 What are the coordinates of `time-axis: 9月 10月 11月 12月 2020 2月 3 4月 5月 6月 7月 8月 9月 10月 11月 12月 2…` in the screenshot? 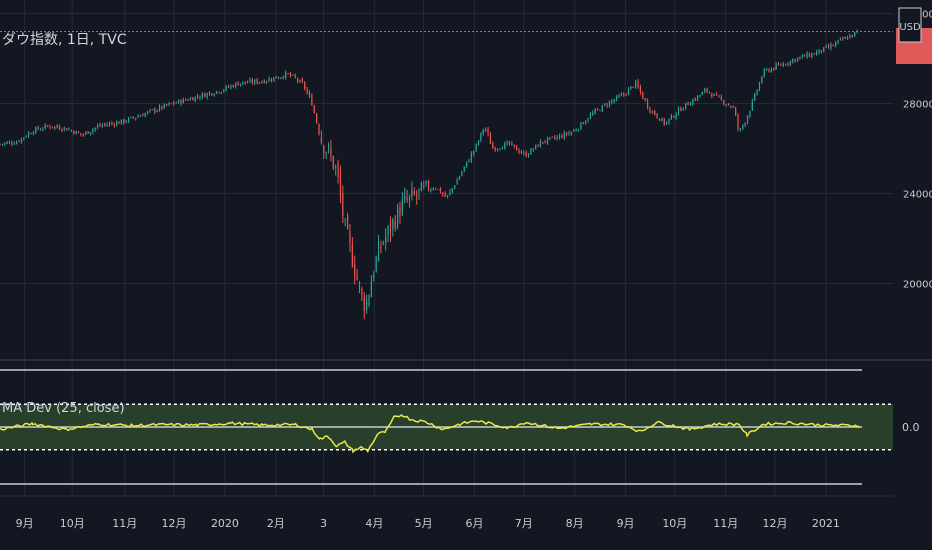 It's located at (428, 523).